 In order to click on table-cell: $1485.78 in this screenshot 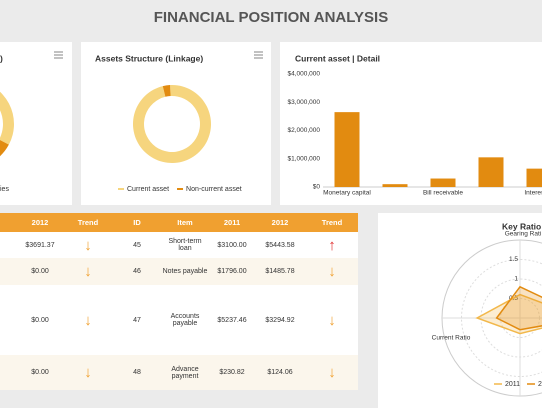, I will do `click(280, 271)`.